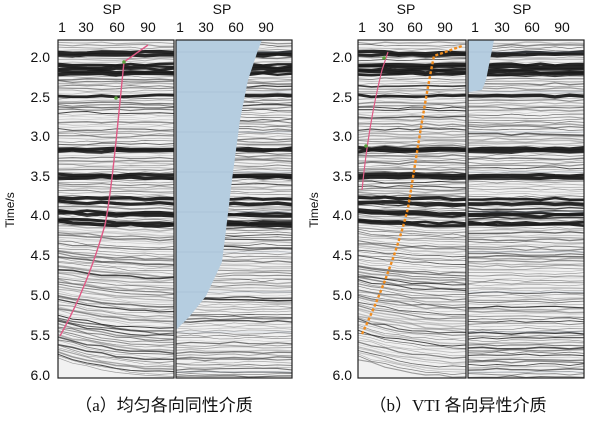 The width and height of the screenshot is (591, 421). Describe the element at coordinates (41, 176) in the screenshot. I see `y-tick-a-3: 3.5` at that location.